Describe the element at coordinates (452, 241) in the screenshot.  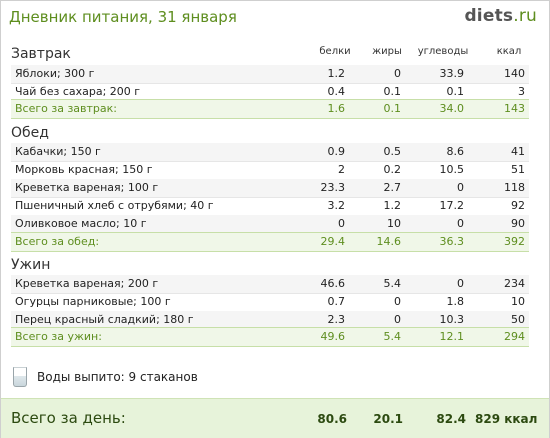
I see `carbs-total: 36.3` at that location.